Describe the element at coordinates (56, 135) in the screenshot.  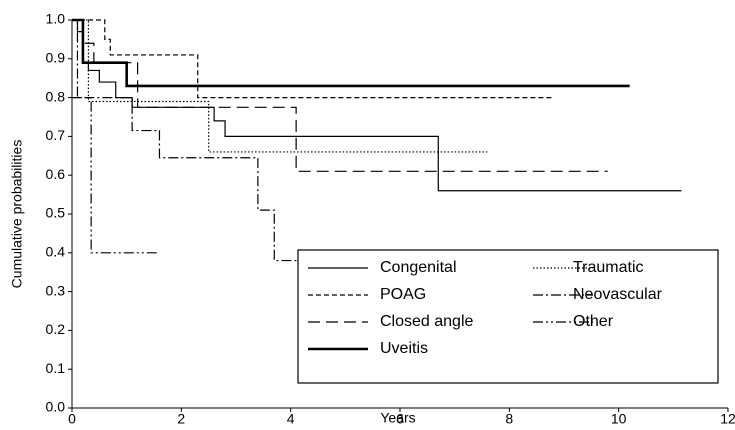
I see `y-tick-label: 0.7` at that location.